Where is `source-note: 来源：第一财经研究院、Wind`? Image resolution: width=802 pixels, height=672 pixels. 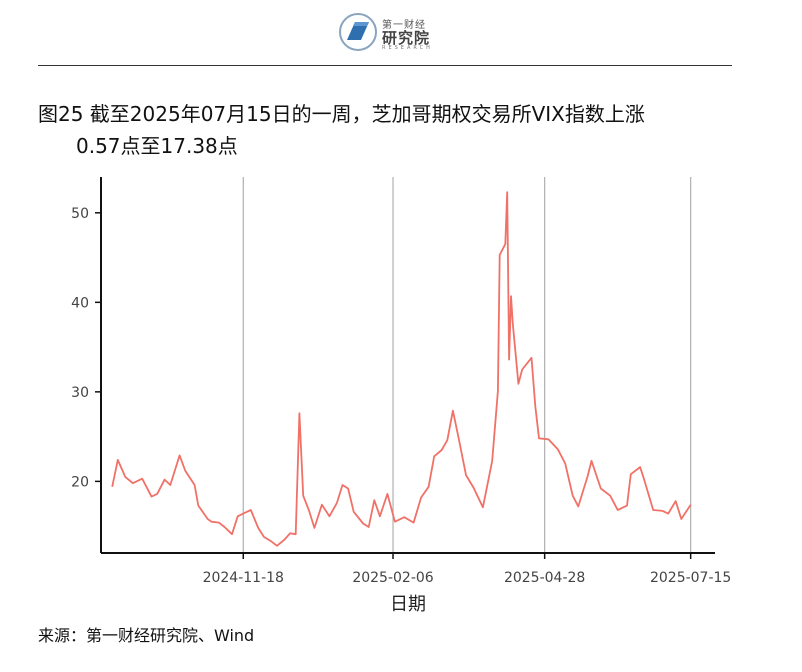 source-note: 来源：第一财经研究院、Wind is located at coordinates (146, 635).